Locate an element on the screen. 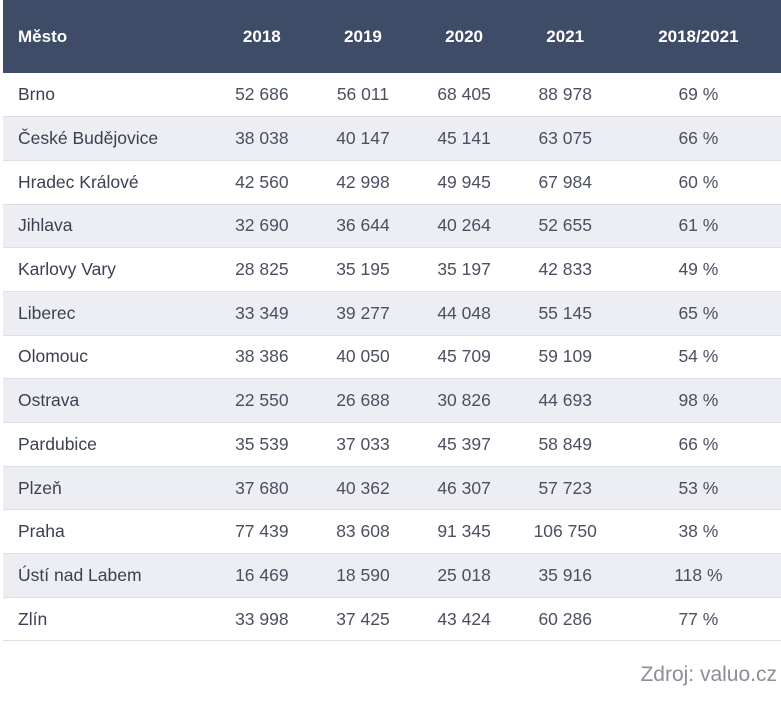 The height and width of the screenshot is (701, 781). header-2019: 2019 is located at coordinates (363, 36).